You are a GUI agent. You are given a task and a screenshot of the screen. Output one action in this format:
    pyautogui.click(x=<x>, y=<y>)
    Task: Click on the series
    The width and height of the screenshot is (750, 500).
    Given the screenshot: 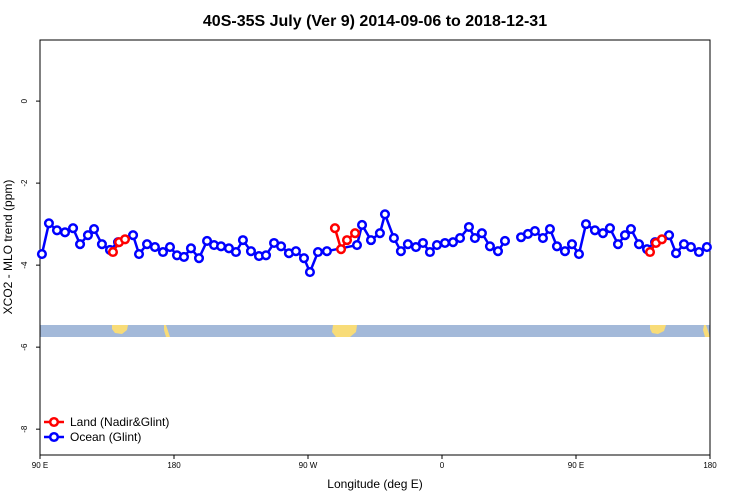 What is the action you would take?
    pyautogui.click(x=374, y=243)
    